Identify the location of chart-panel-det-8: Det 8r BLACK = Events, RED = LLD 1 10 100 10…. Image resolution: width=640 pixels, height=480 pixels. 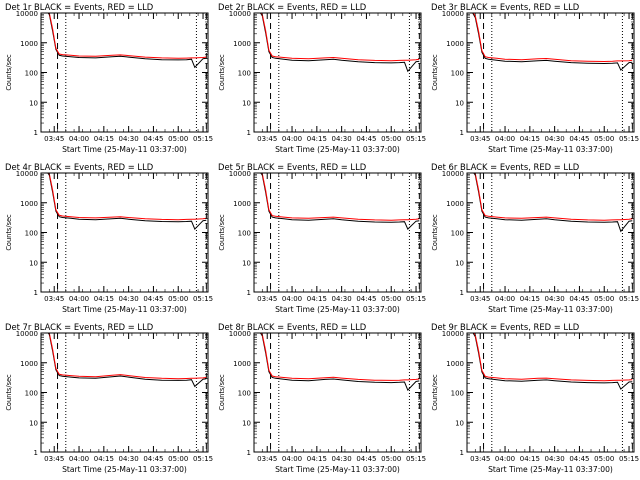
(322, 398).